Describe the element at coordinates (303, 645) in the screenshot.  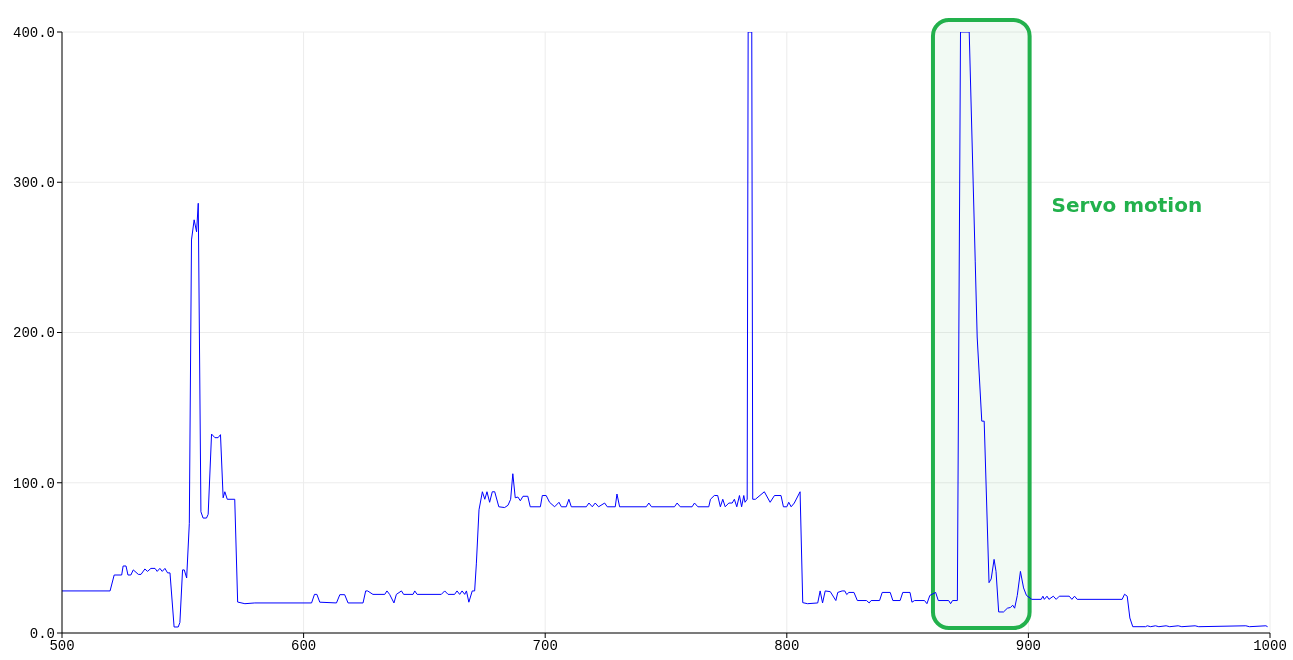
I see `x-tick-label: 600` at that location.